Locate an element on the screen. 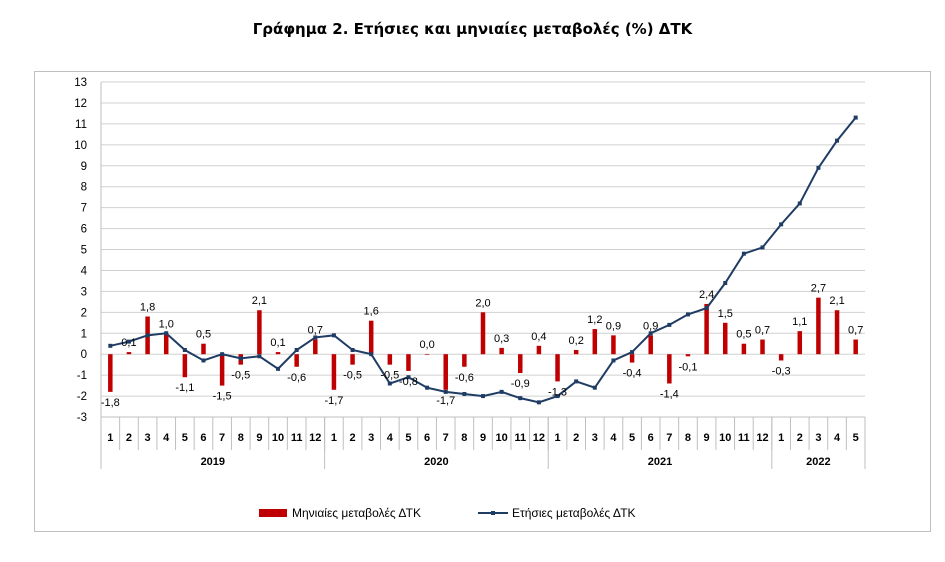 This screenshot has width=945, height=562. bar-data-label: 0,9 is located at coordinates (650, 326).